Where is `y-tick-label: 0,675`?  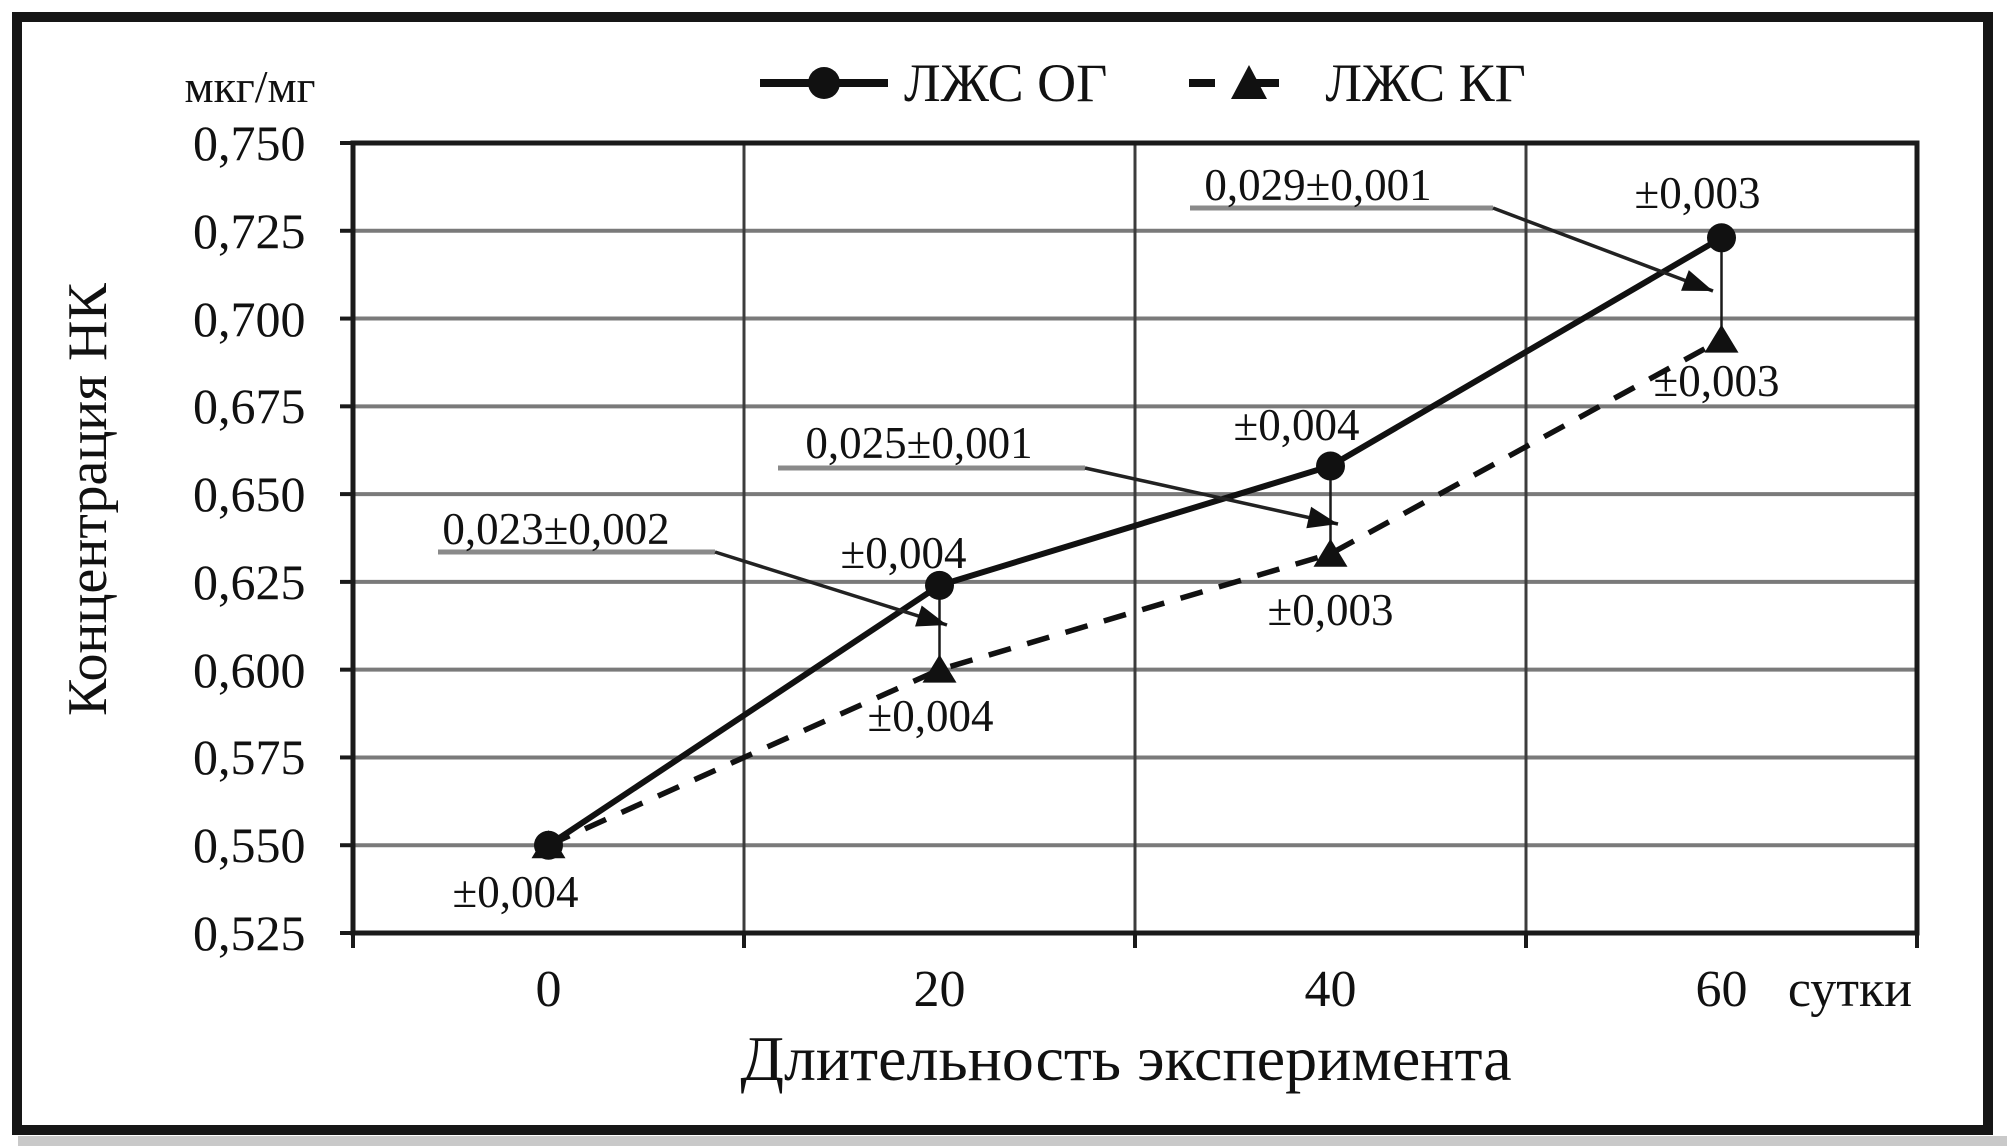 y-tick-label: 0,675 is located at coordinates (249, 406).